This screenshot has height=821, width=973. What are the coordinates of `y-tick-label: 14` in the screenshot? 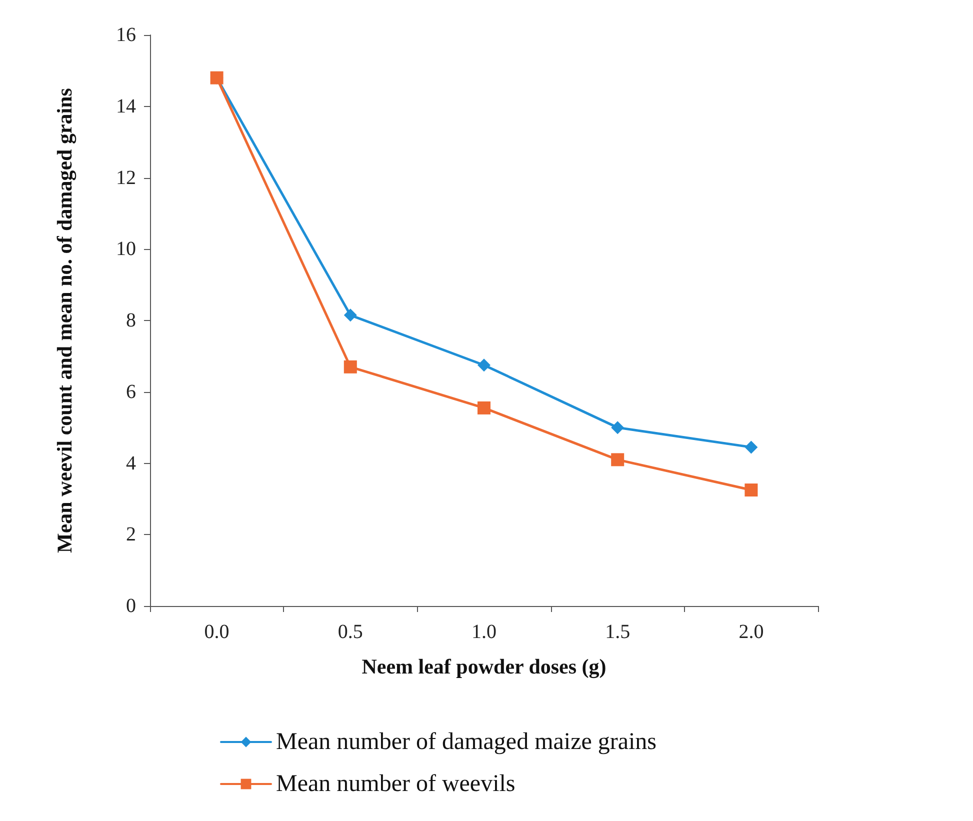 It's located at (126, 106).